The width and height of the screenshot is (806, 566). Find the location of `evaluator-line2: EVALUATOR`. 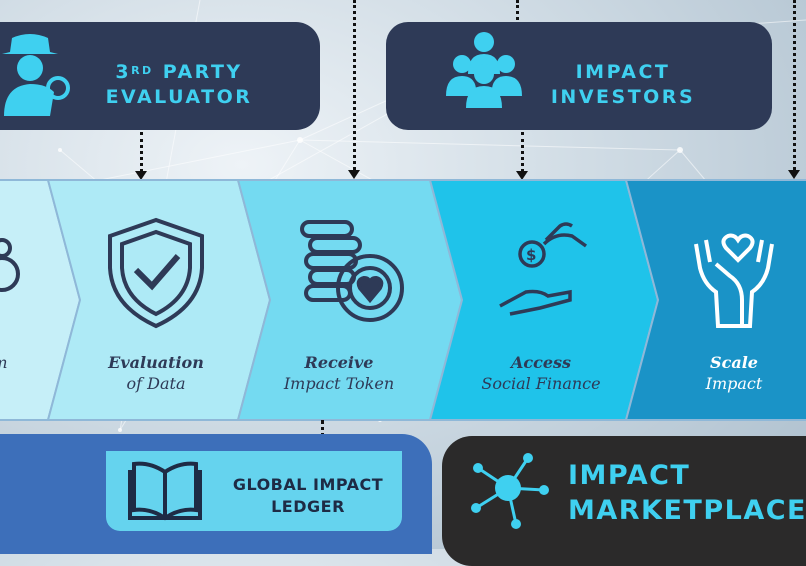

evaluator-line2: EVALUATOR is located at coordinates (179, 97).